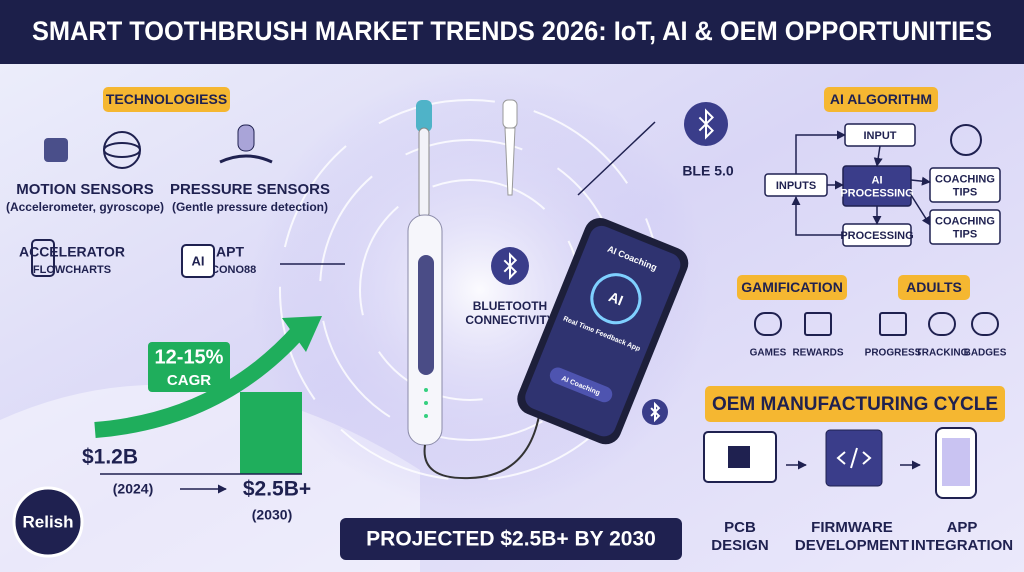  What do you see at coordinates (740, 545) in the screenshot?
I see `step-label: DESIGN` at bounding box center [740, 545].